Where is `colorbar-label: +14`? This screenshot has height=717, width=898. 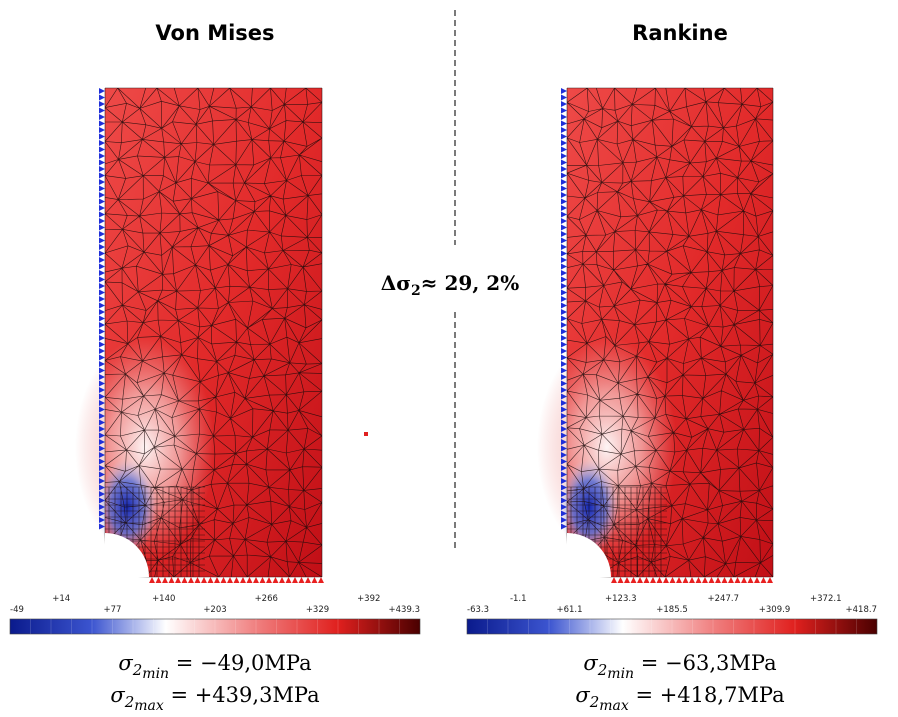
colorbar-label: +14 is located at coordinates (61, 599).